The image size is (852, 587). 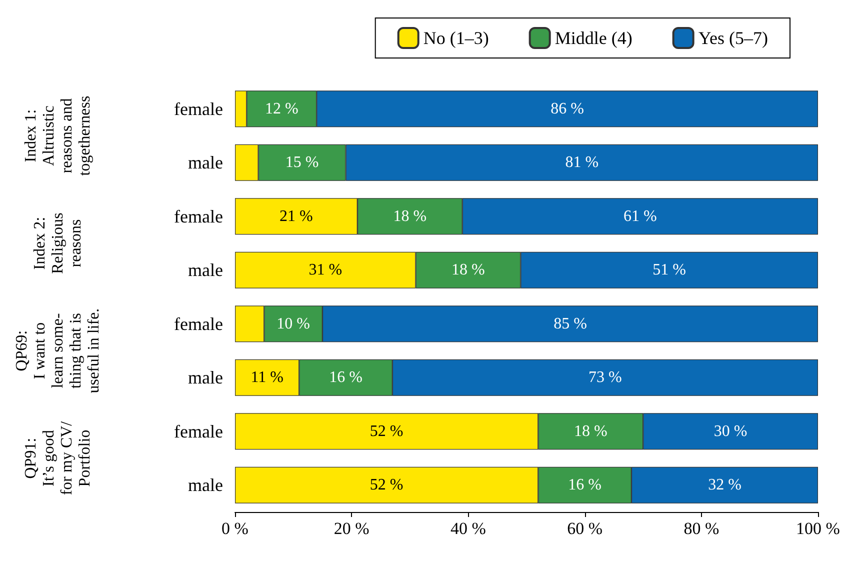 I want to click on text: Index 1: Altruistic reasons and togetherness, so click(x=58, y=136).